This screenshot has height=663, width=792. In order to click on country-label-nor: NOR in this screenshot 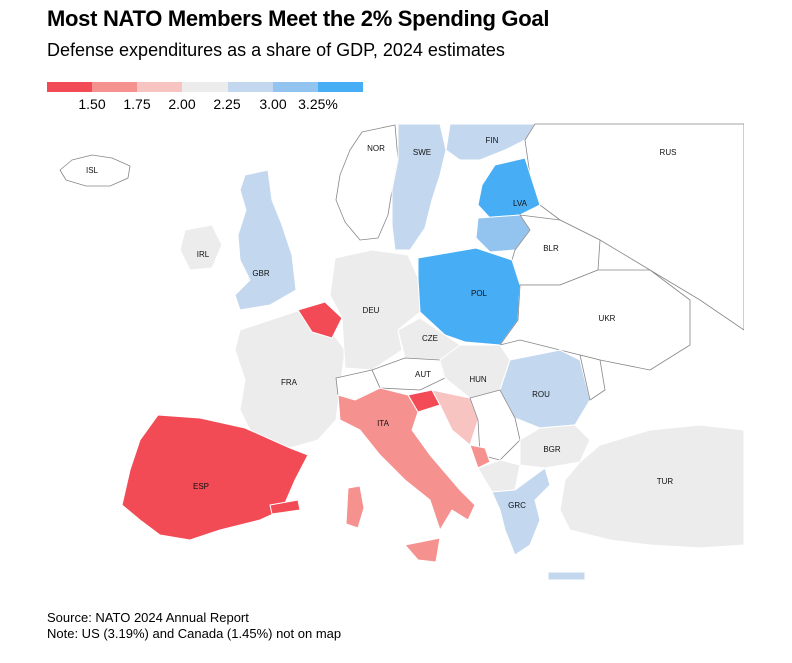, I will do `click(376, 148)`.